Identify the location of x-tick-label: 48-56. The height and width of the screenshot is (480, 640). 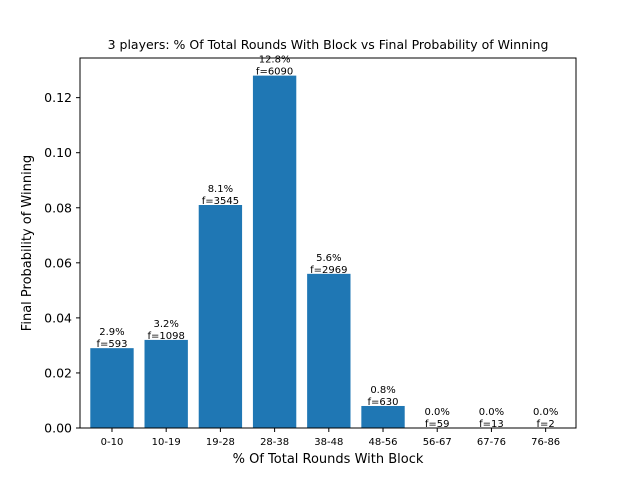
(382, 442).